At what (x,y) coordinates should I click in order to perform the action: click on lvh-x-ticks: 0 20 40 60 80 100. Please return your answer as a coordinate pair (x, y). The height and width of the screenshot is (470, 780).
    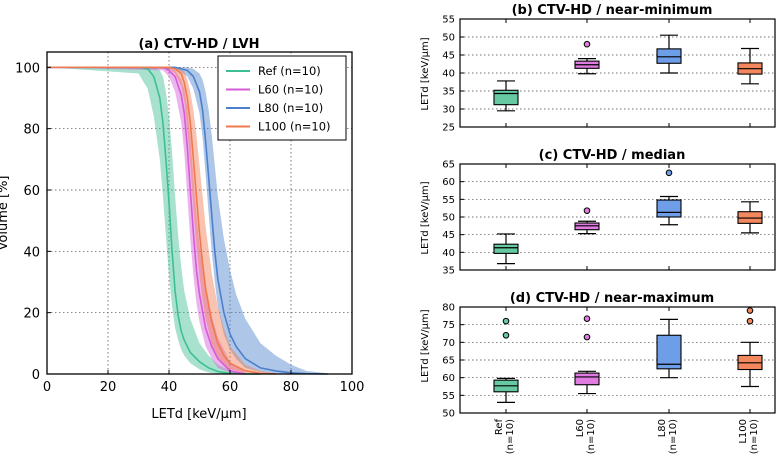
    Looking at the image, I should click on (204, 382).